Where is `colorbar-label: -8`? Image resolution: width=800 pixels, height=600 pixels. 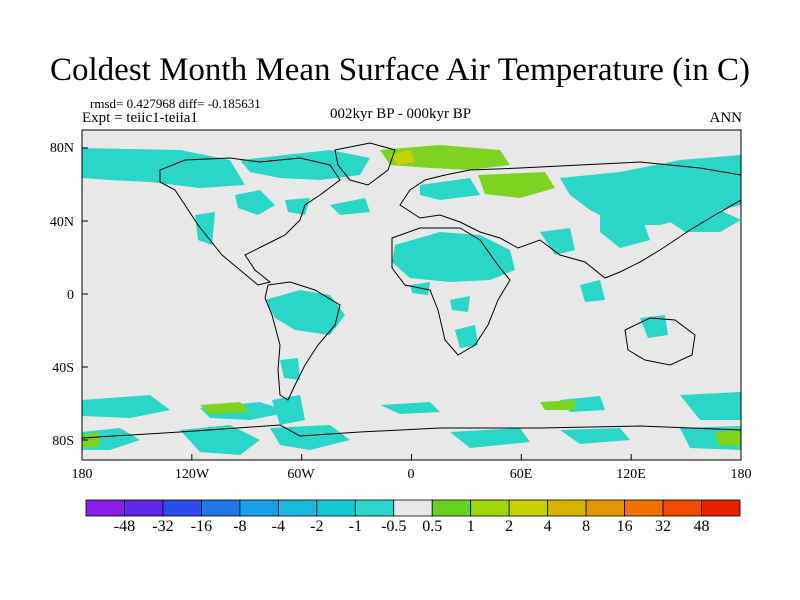 colorbar-label: -8 is located at coordinates (240, 526).